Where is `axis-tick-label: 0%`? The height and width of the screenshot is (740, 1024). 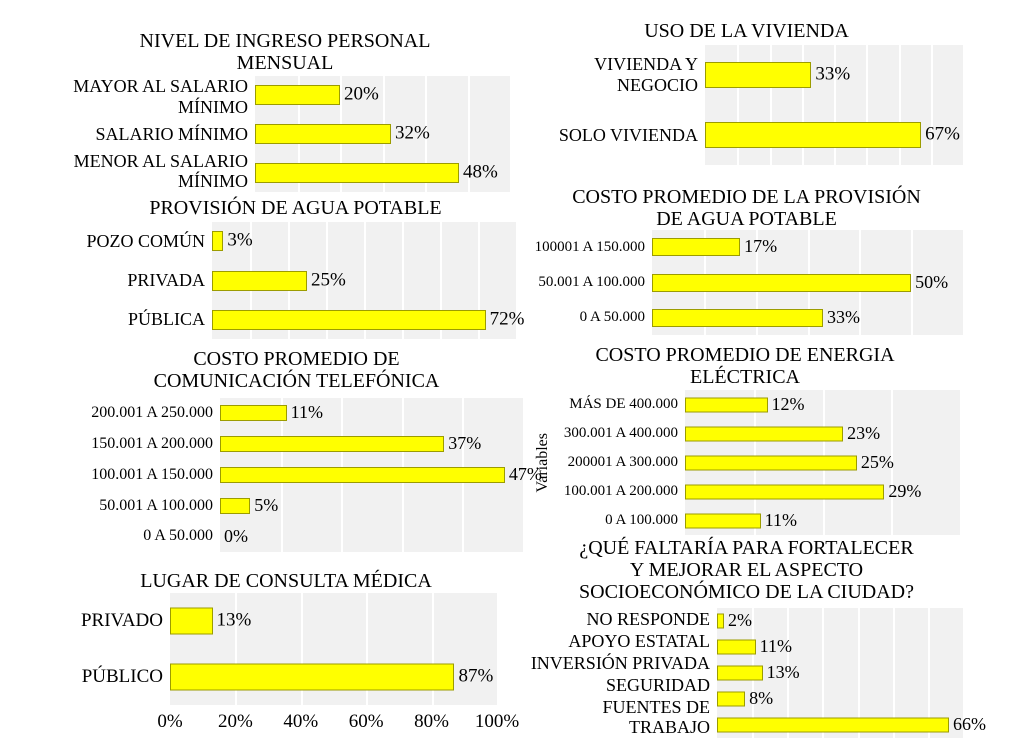 axis-tick-label: 0% is located at coordinates (170, 721).